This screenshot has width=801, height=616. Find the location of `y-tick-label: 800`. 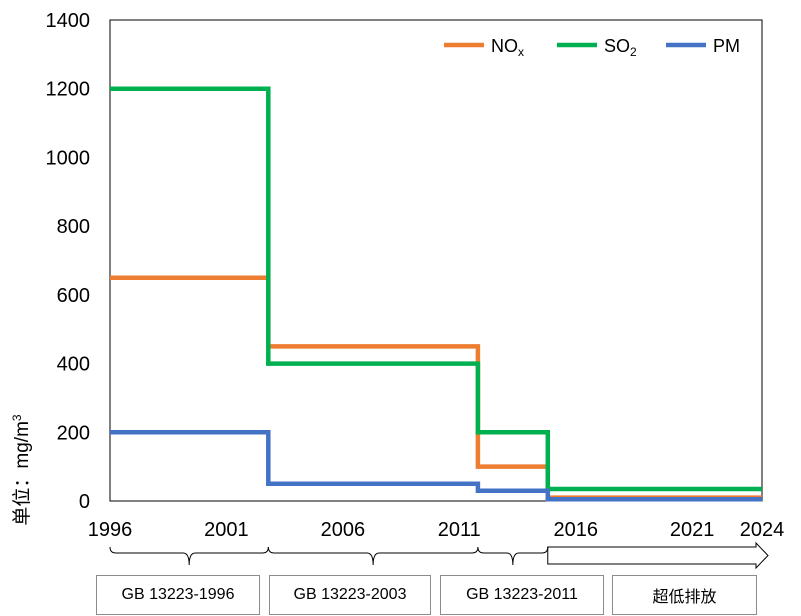

y-tick-label: 800 is located at coordinates (73, 227).